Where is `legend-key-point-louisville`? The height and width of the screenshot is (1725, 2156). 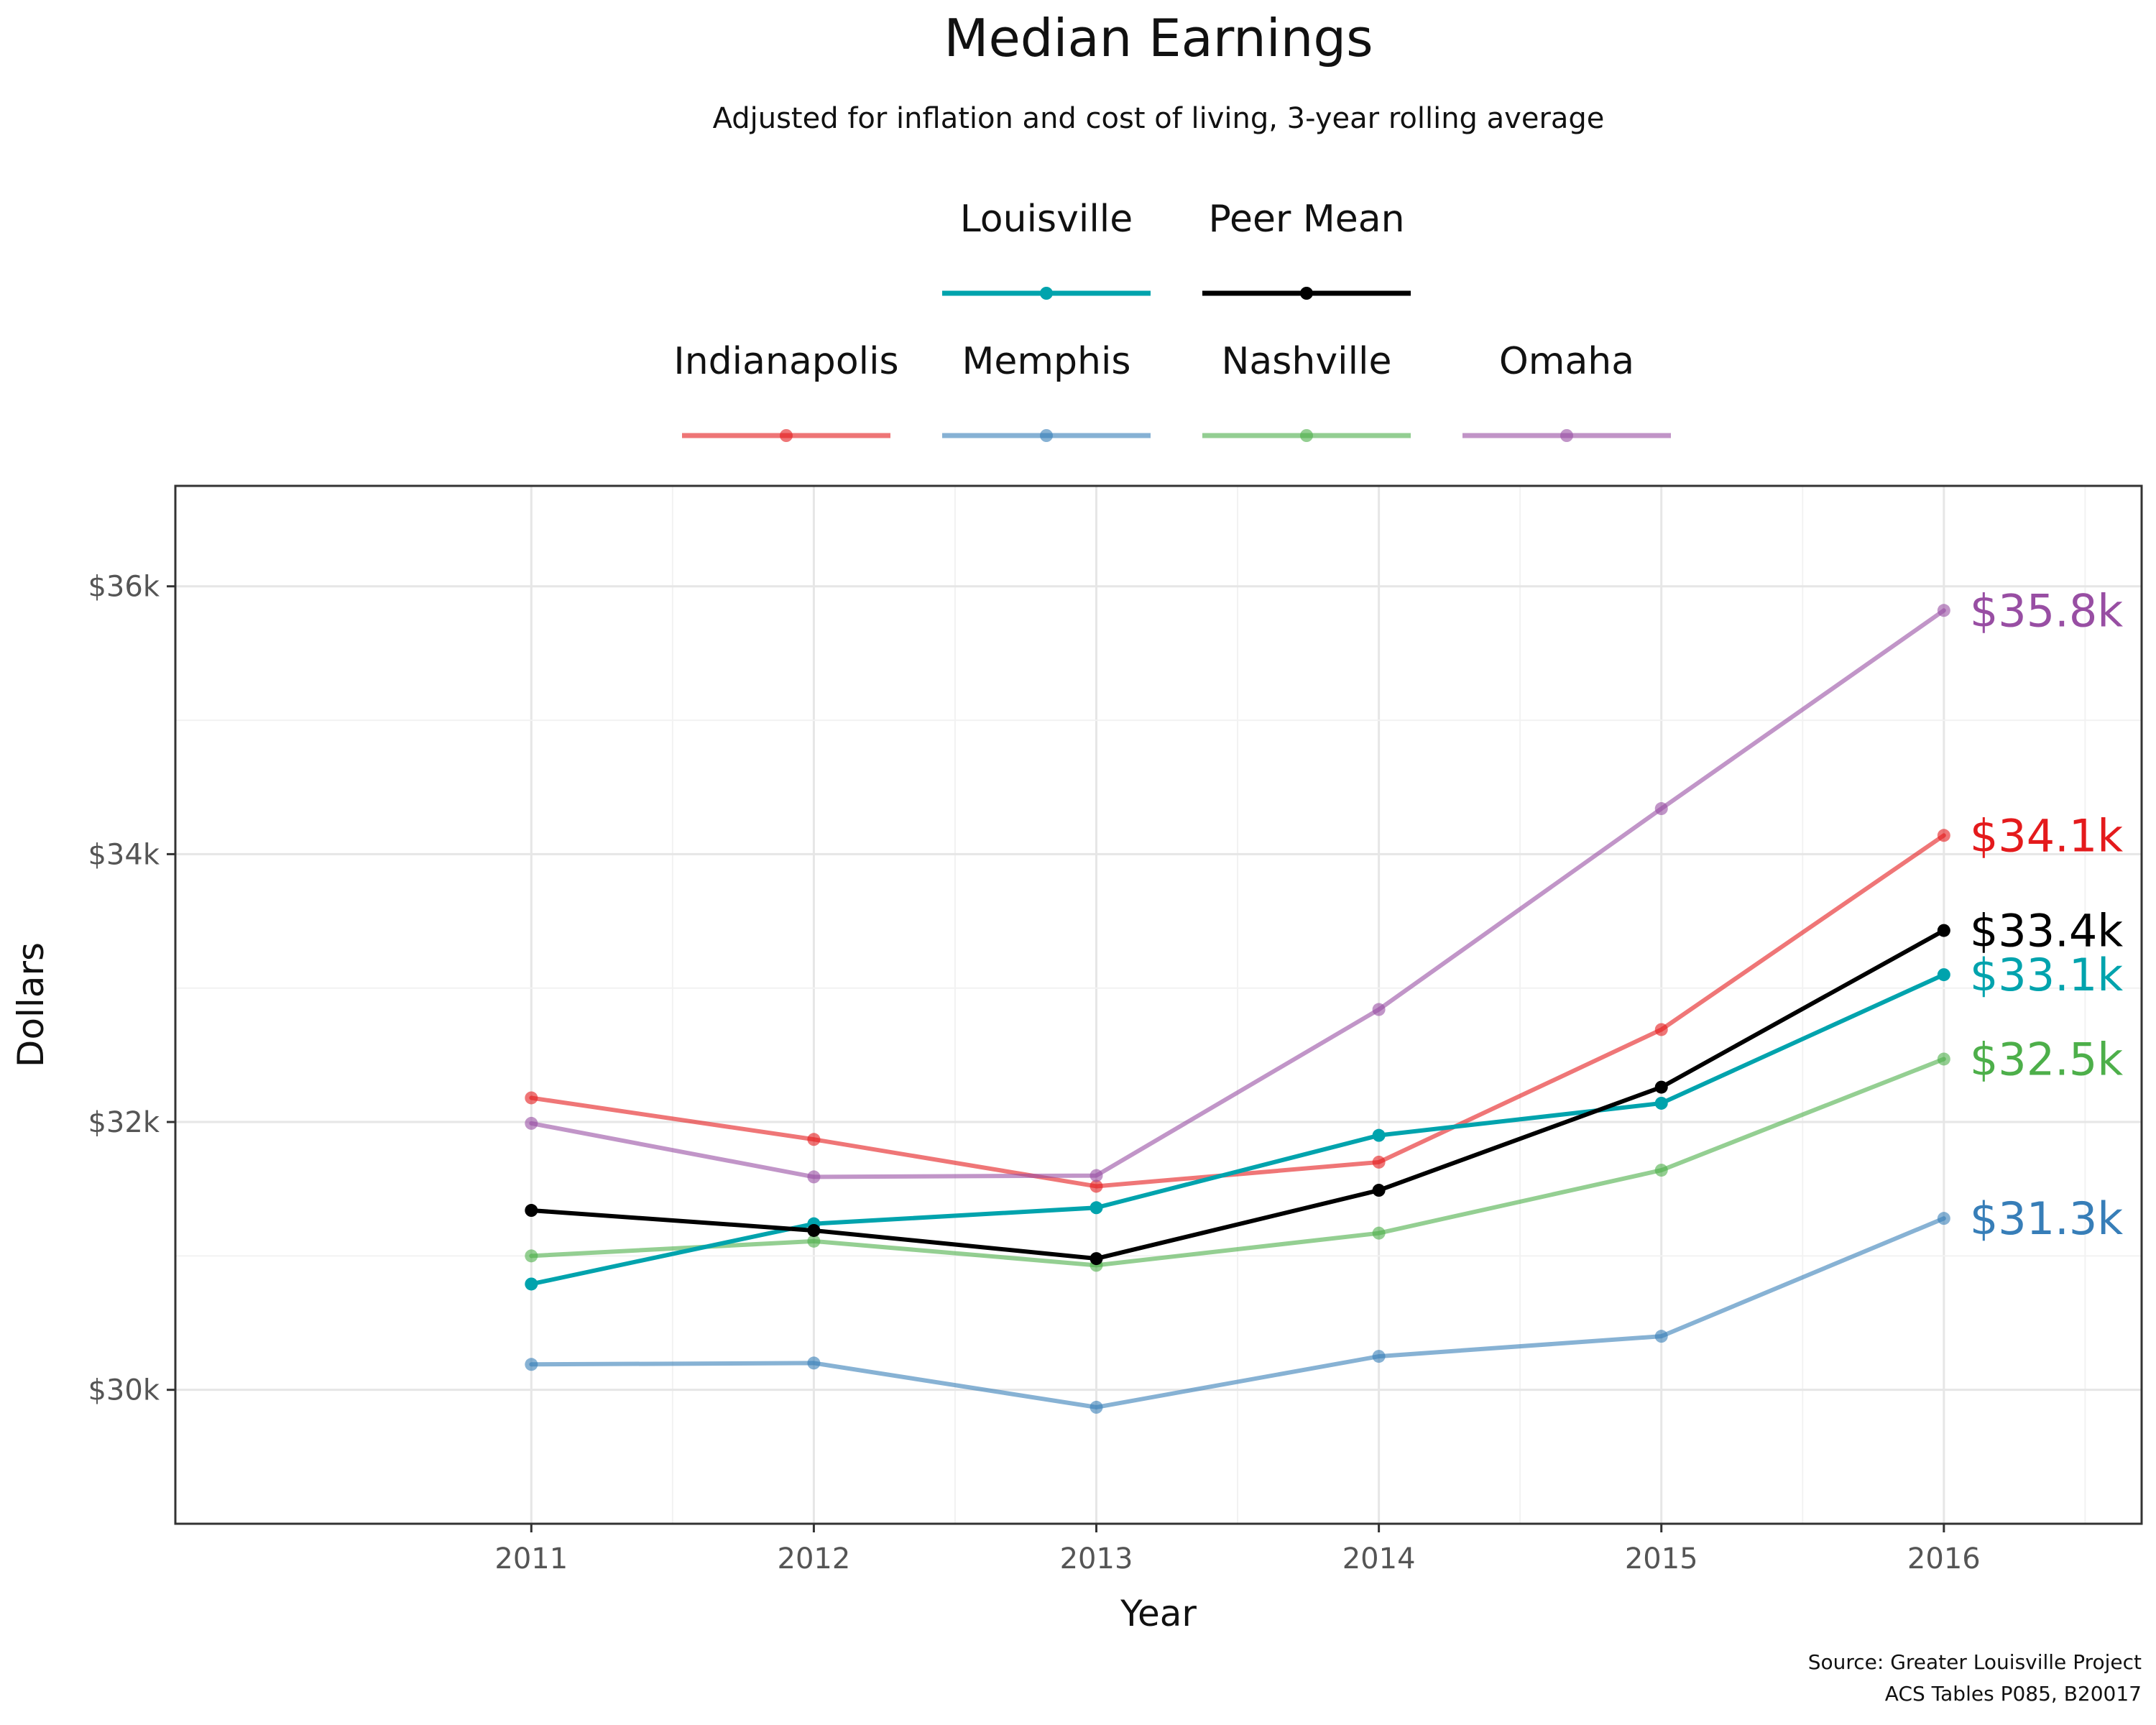
legend-key-point-louisville is located at coordinates (1046, 293).